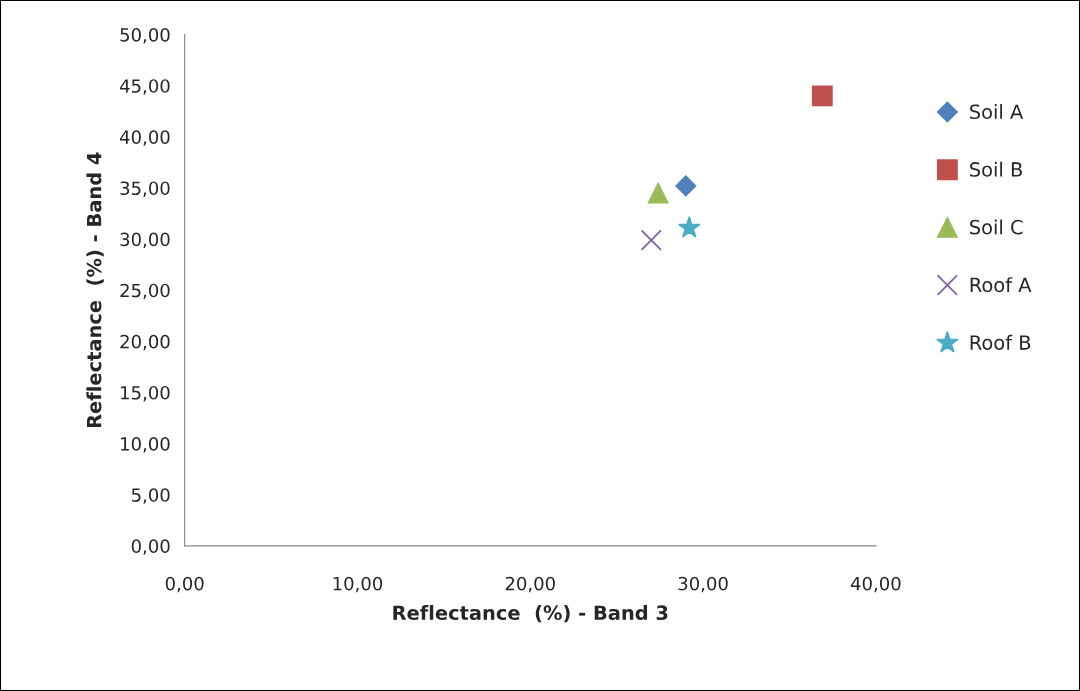 This screenshot has width=1080, height=691. What do you see at coordinates (184, 584) in the screenshot?
I see `x-tick-label: 0,00` at bounding box center [184, 584].